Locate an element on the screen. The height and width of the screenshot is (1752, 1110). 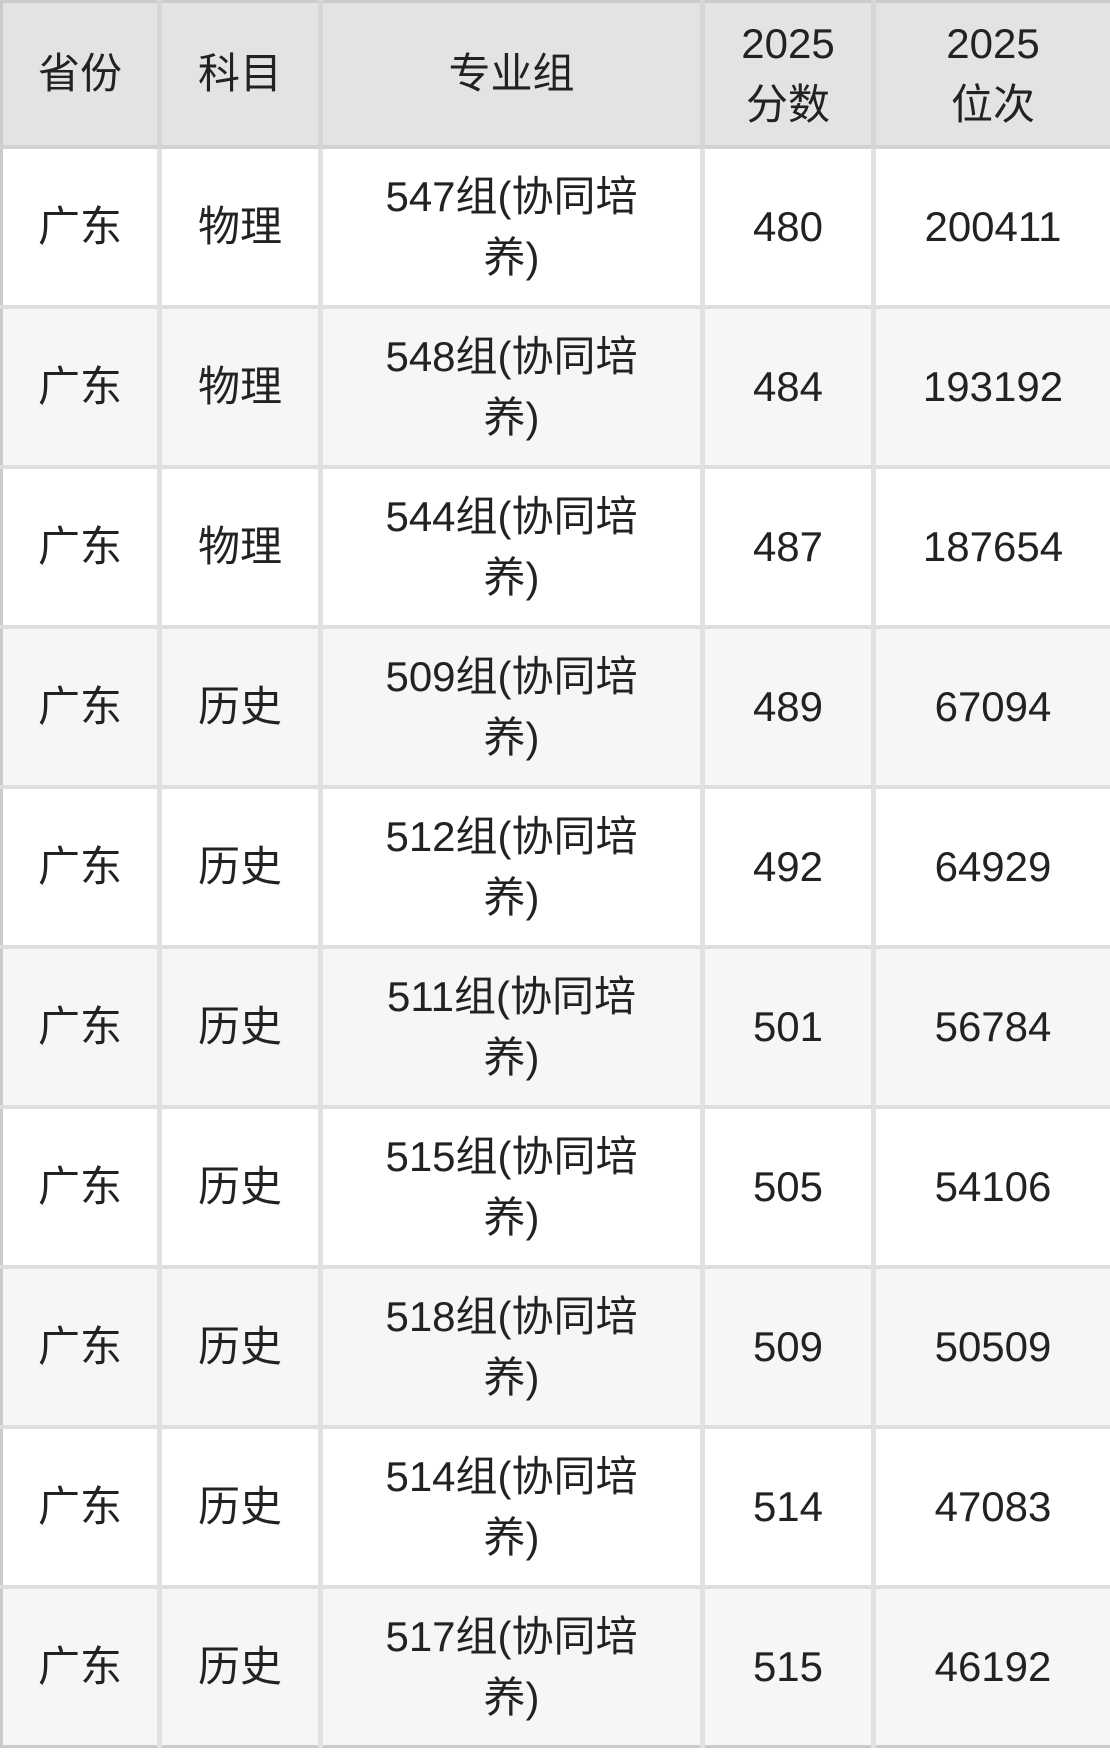
cell-rank: 47083 is located at coordinates (991, 1507).